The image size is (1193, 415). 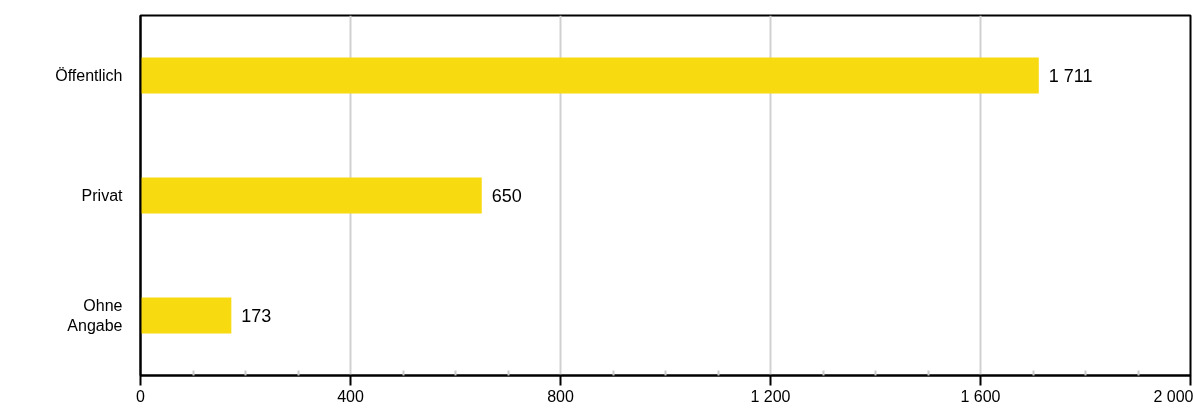 What do you see at coordinates (102, 195) in the screenshot?
I see `y-tick-label: Privat` at bounding box center [102, 195].